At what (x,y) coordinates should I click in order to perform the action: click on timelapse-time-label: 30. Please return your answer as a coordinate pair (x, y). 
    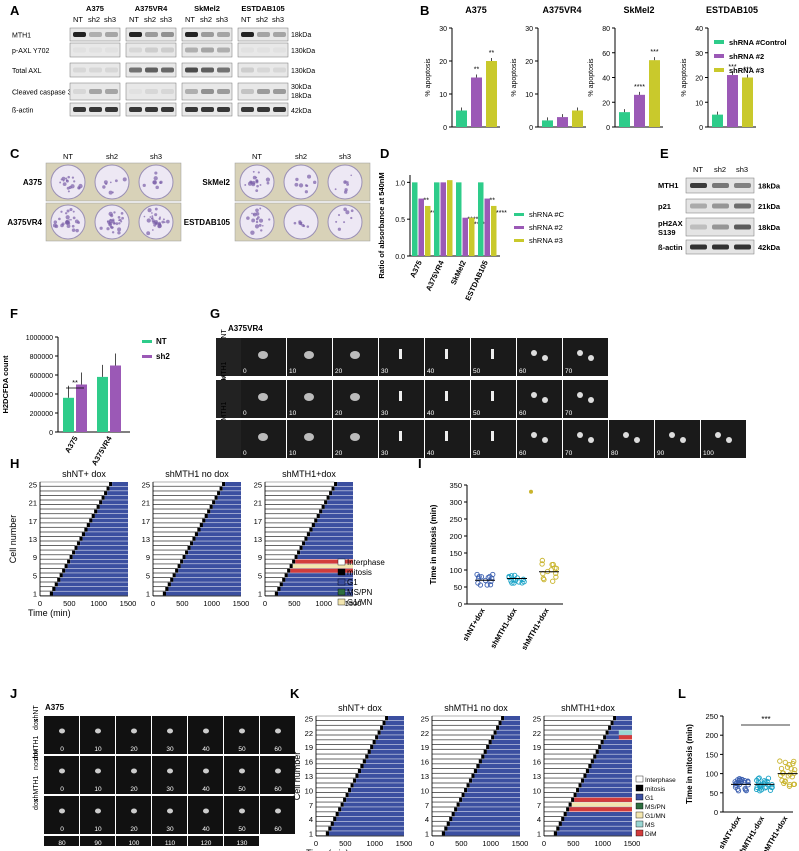
    Looking at the image, I should click on (385, 453).